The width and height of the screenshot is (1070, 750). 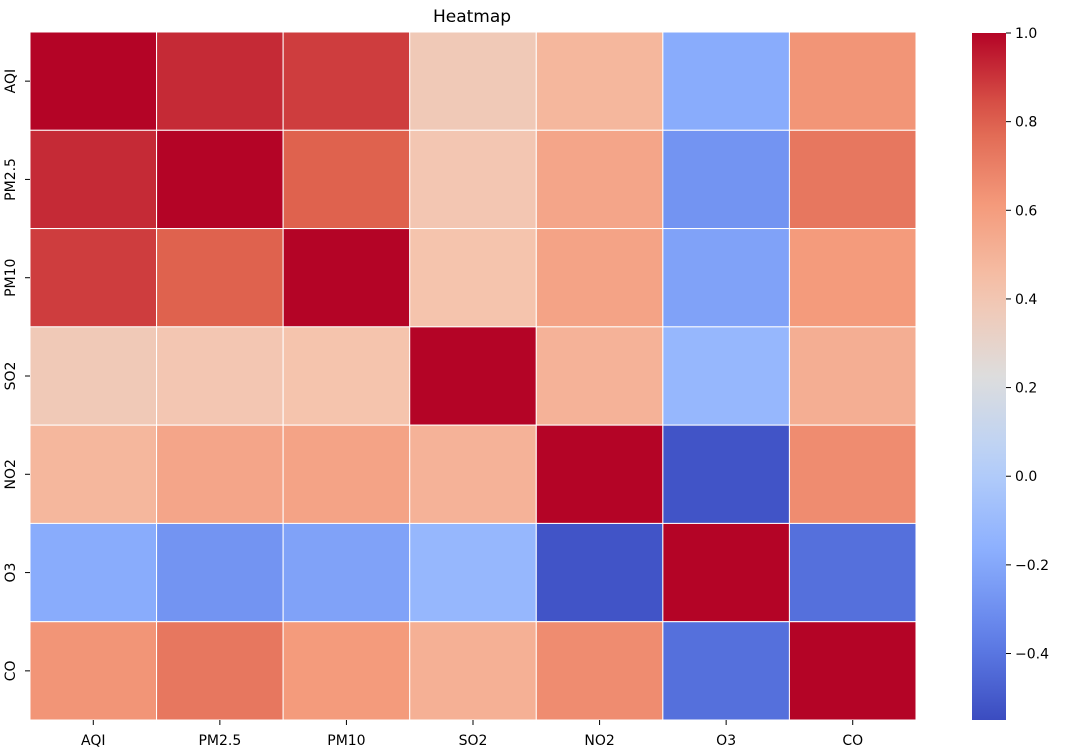 What do you see at coordinates (726, 81) in the screenshot?
I see `heatmap-cell-AQI-O3` at bounding box center [726, 81].